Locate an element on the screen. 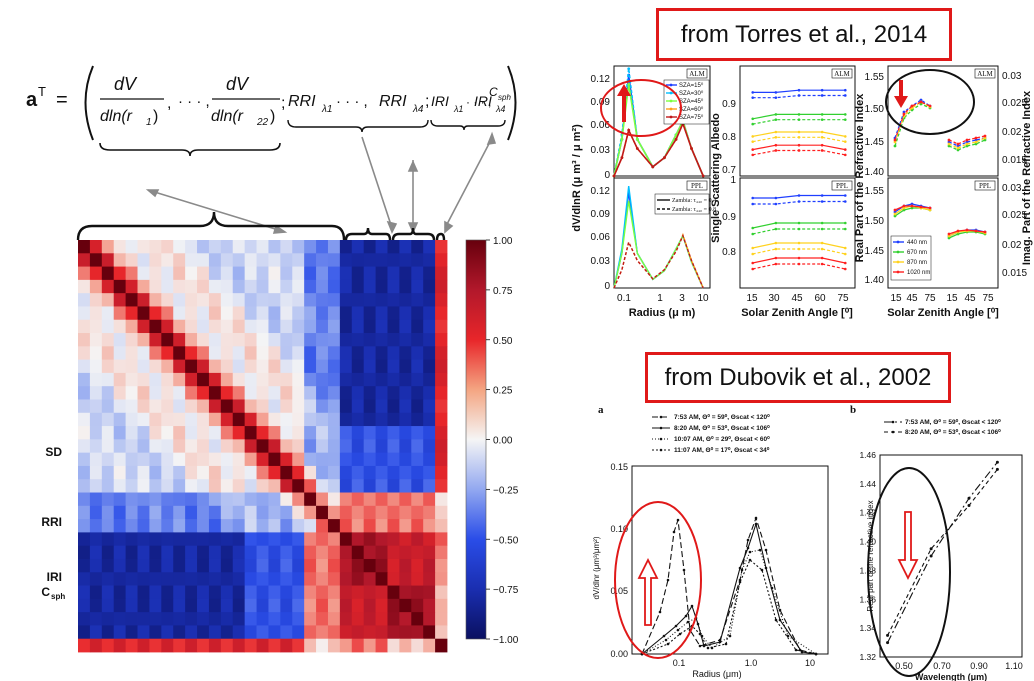 This screenshot has width=1034, height=681. dub-b-highlight-ellipse is located at coordinates (909, 572).